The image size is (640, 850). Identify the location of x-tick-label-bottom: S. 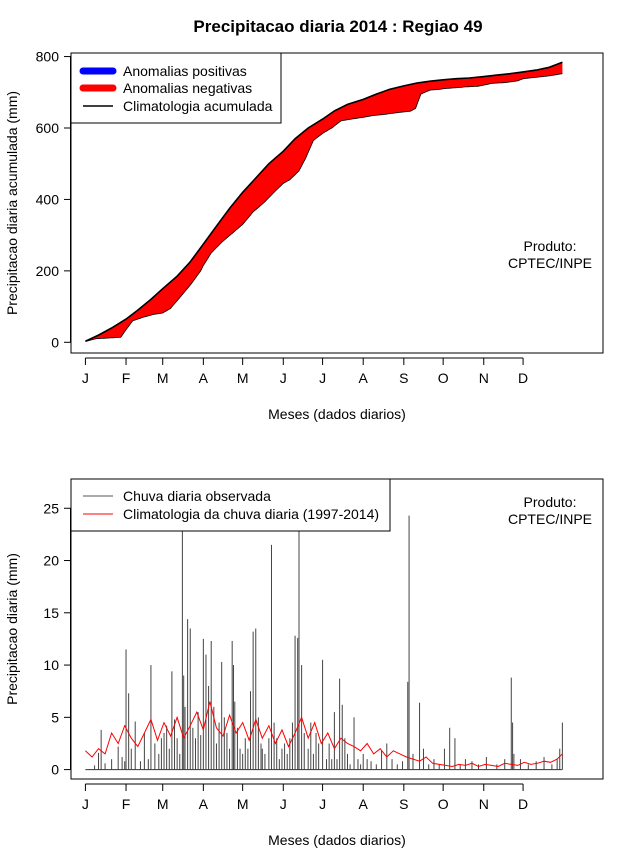
(403, 804).